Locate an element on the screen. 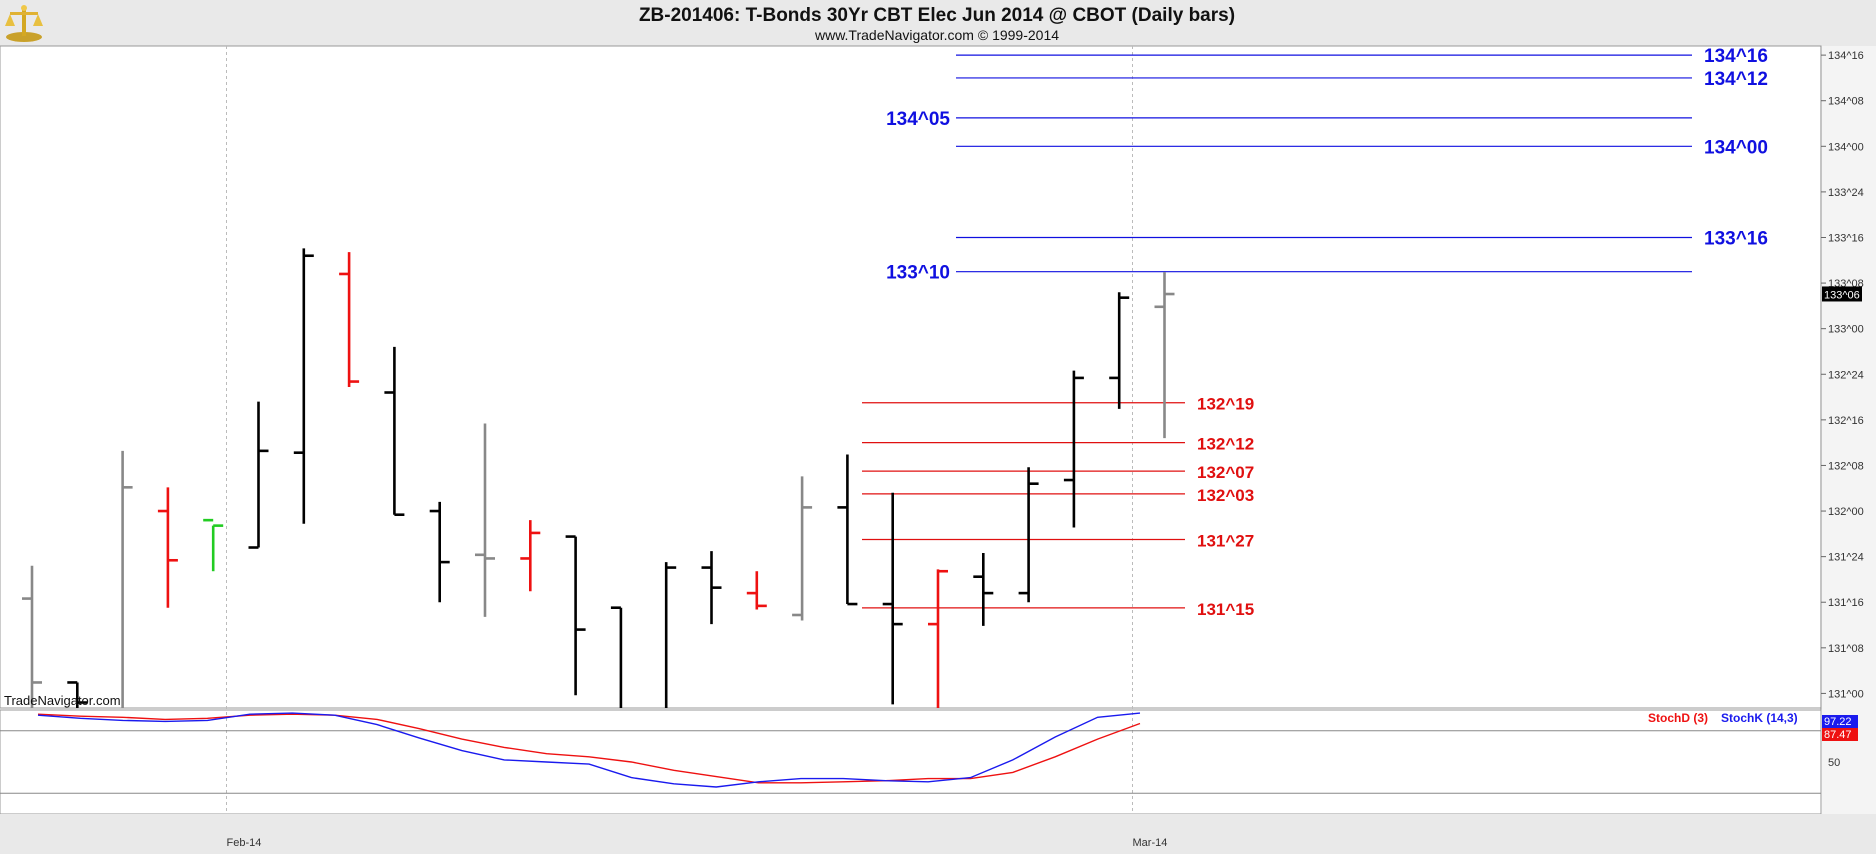 This screenshot has height=854, width=1876. stochd-legend: StochD (3) is located at coordinates (1678, 718).